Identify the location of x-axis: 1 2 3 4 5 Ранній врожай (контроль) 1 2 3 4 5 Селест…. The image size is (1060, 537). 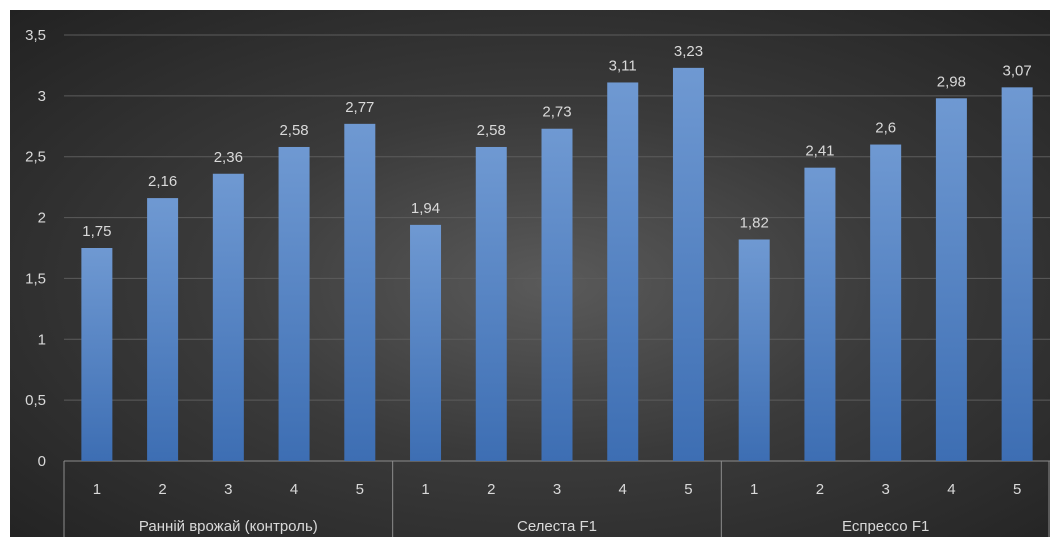
(556, 499).